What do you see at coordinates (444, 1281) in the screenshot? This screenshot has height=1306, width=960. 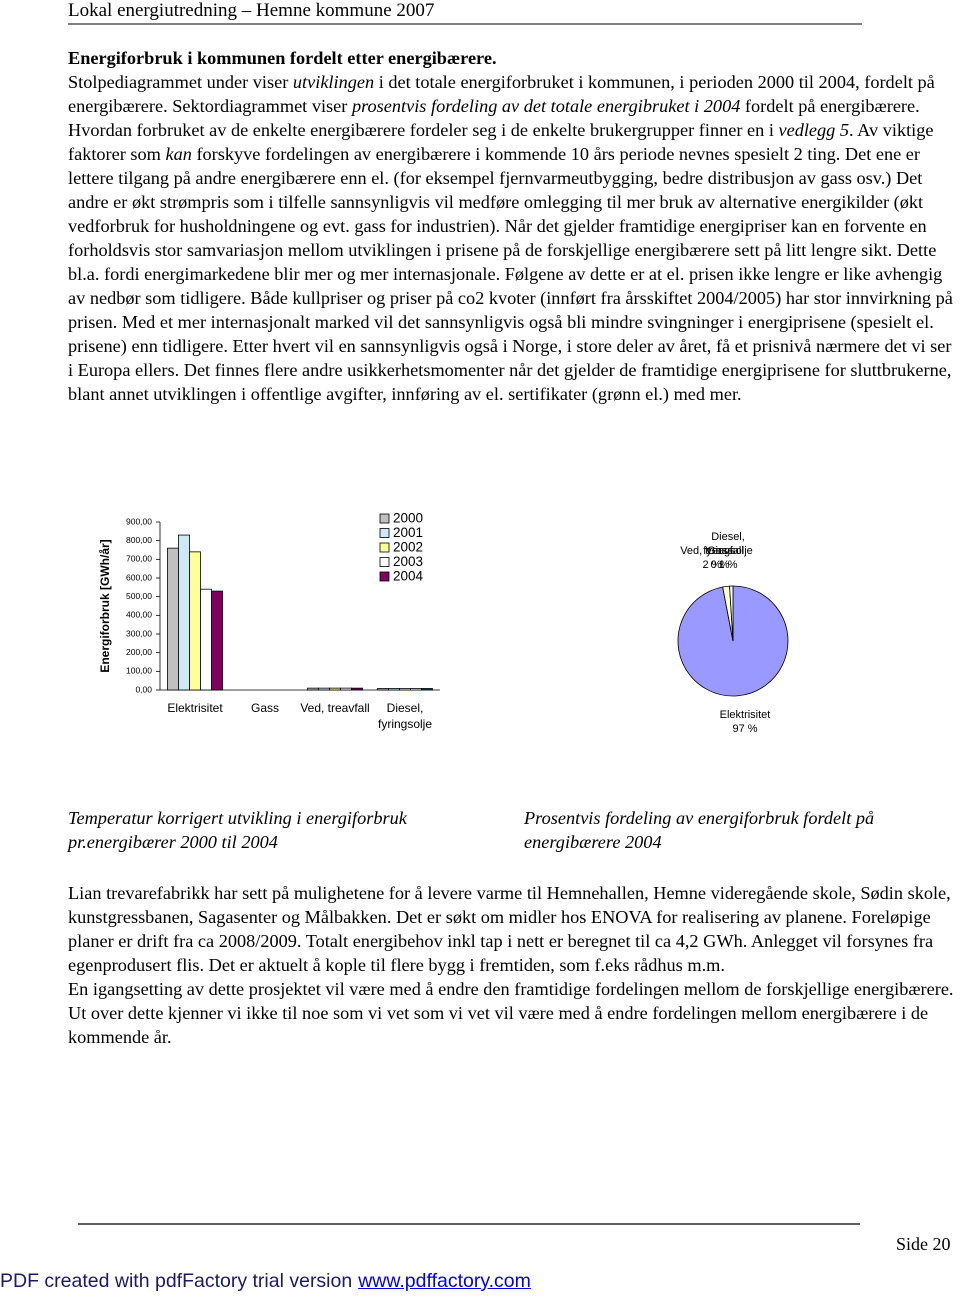 I see `notice-link: www.pdffactory.com` at bounding box center [444, 1281].